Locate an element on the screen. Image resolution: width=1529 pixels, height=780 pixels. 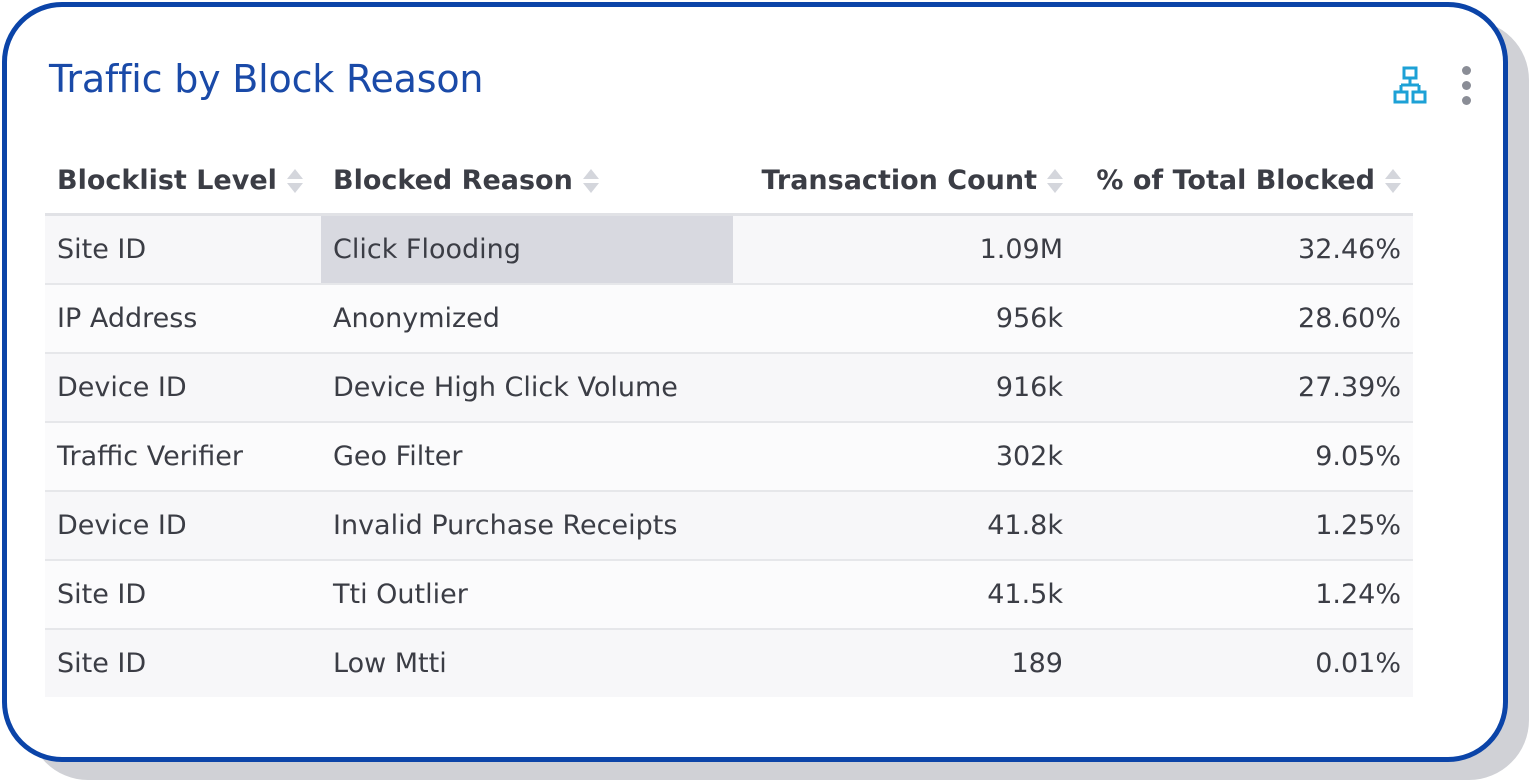
table-row: Traffic Verifier Geo Filter 302k 9.05% is located at coordinates (729, 457).